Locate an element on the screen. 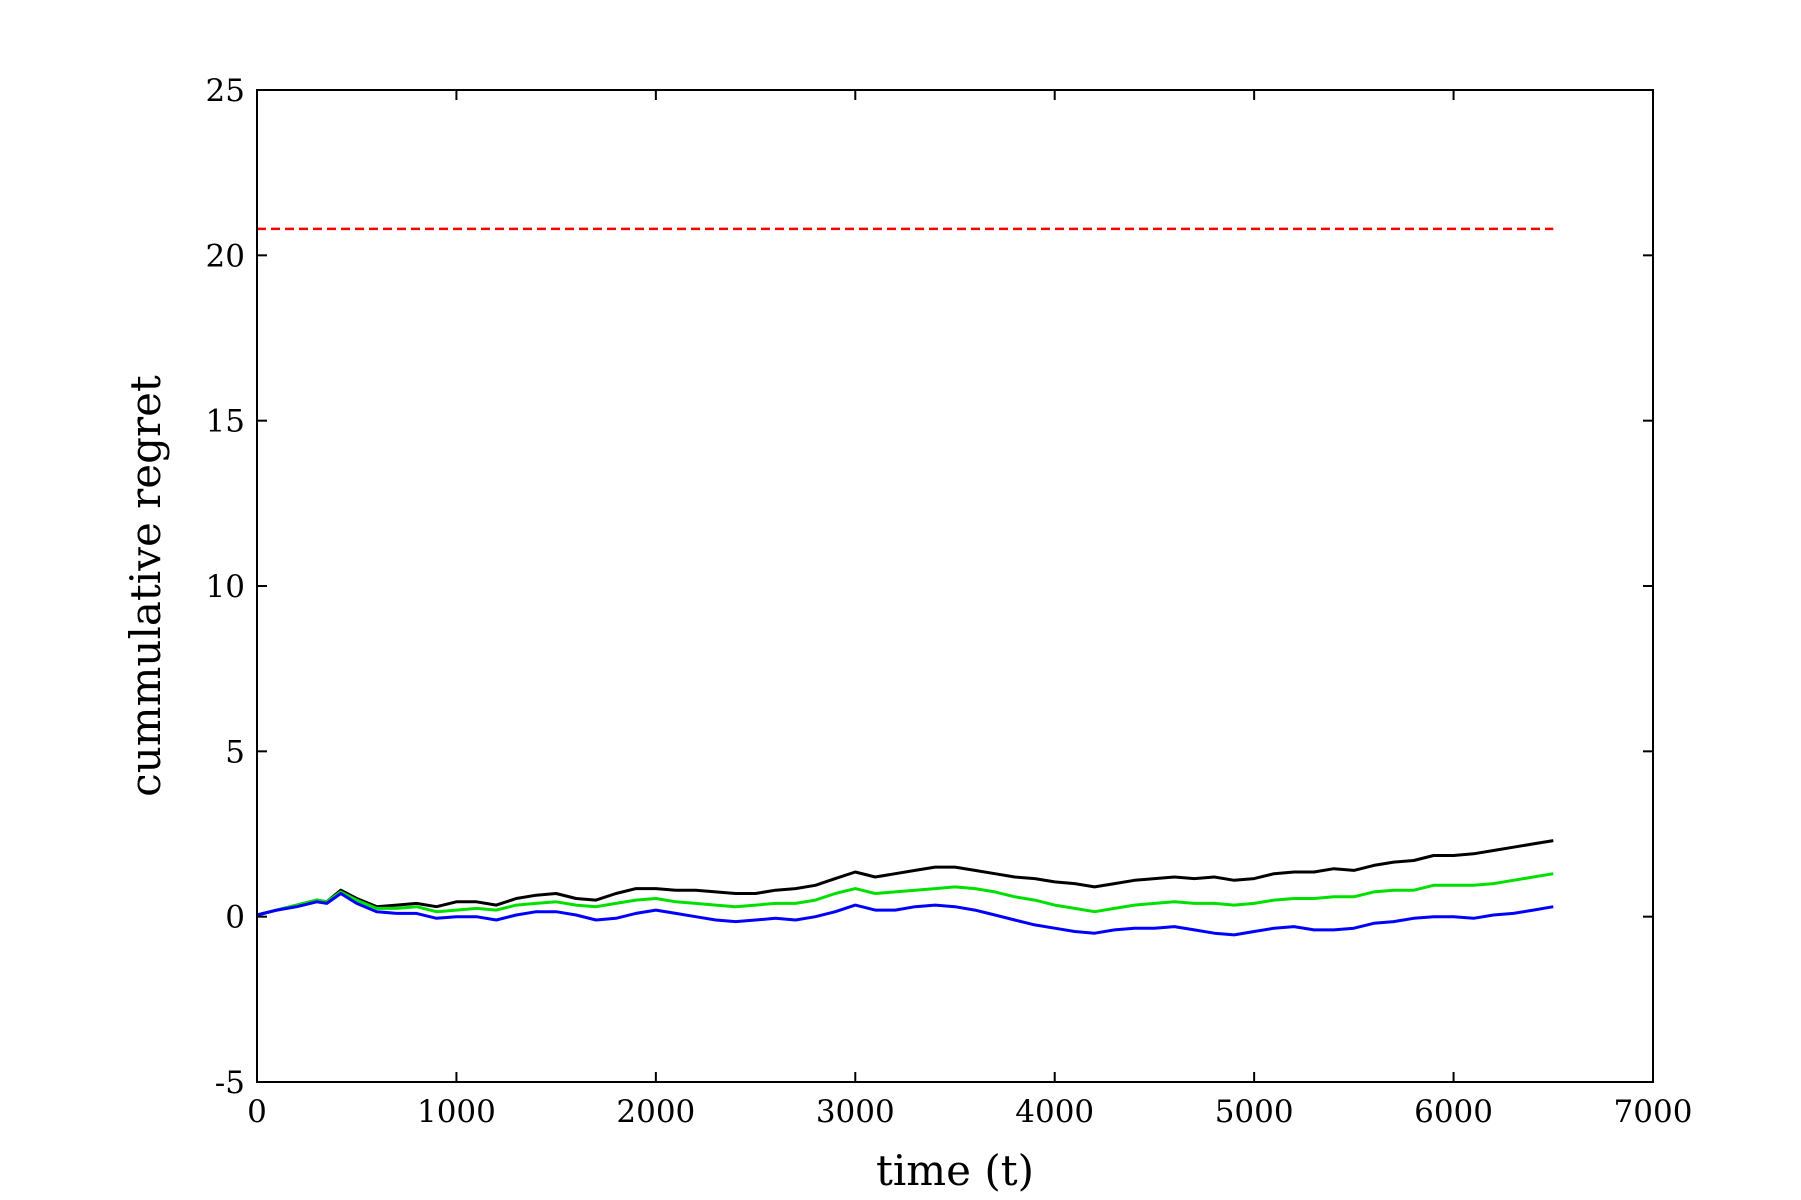 Image resolution: width=1801 pixels, height=1200 pixels. y-tick-label: 5 is located at coordinates (235, 752).